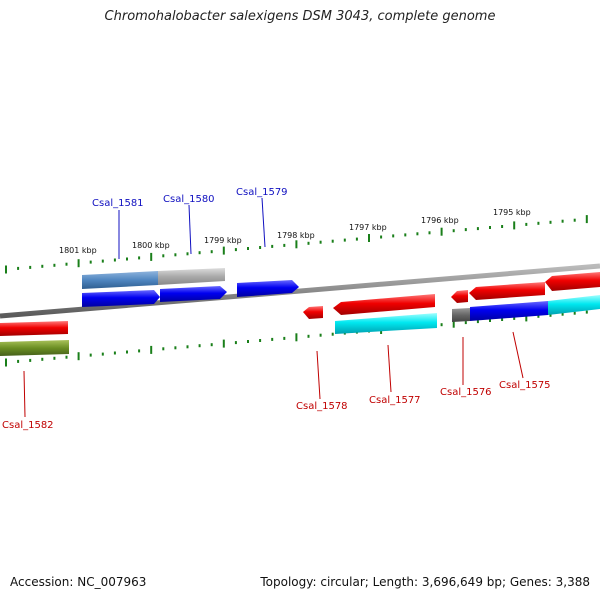 The image size is (600, 600). Describe the element at coordinates (461, 315) in the screenshot. I see `feature-csal-1576-track` at that location.